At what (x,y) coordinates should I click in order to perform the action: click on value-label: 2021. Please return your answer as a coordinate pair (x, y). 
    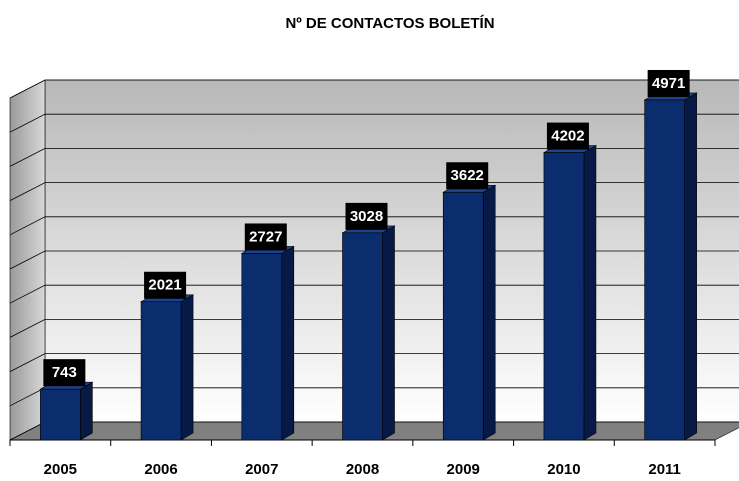
    Looking at the image, I should click on (164, 285).